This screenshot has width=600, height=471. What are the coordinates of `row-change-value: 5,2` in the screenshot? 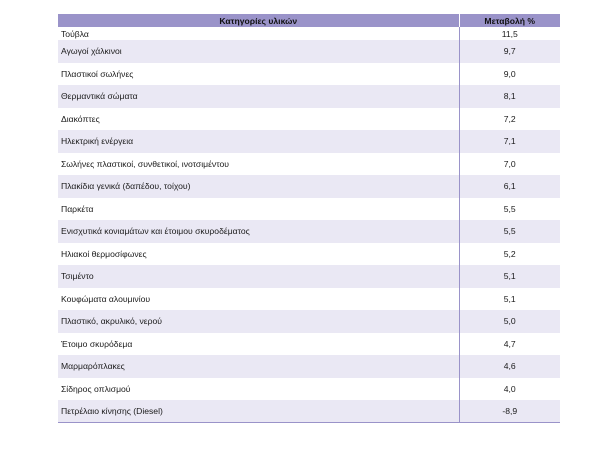 It's located at (509, 253).